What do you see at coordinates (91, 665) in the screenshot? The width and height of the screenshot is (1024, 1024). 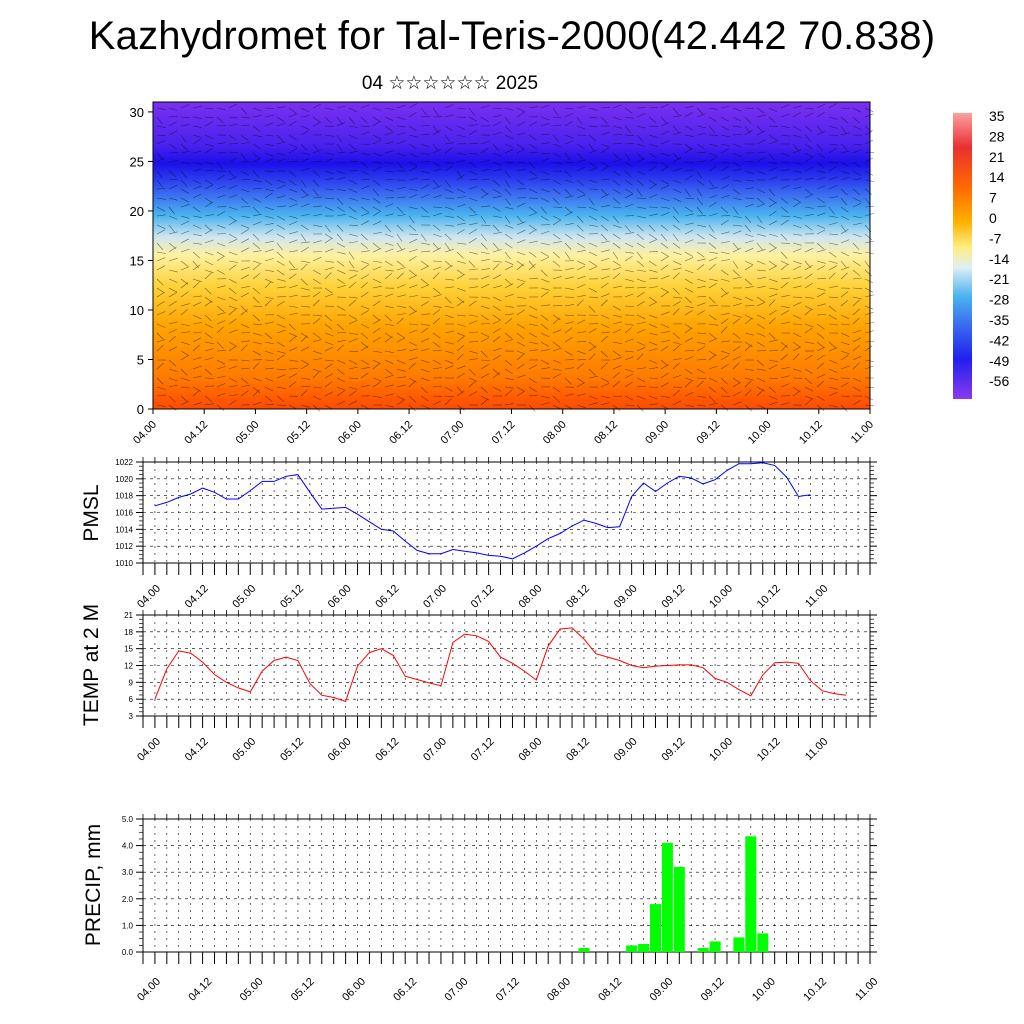 I see `y-axis-label: TEMP at 2 M` at bounding box center [91, 665].